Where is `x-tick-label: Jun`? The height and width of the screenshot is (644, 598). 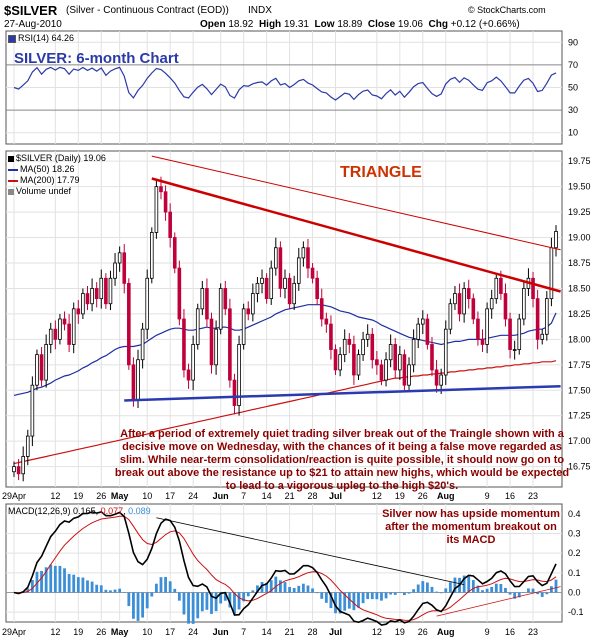
x-tick-label: Jun is located at coordinates (221, 496).